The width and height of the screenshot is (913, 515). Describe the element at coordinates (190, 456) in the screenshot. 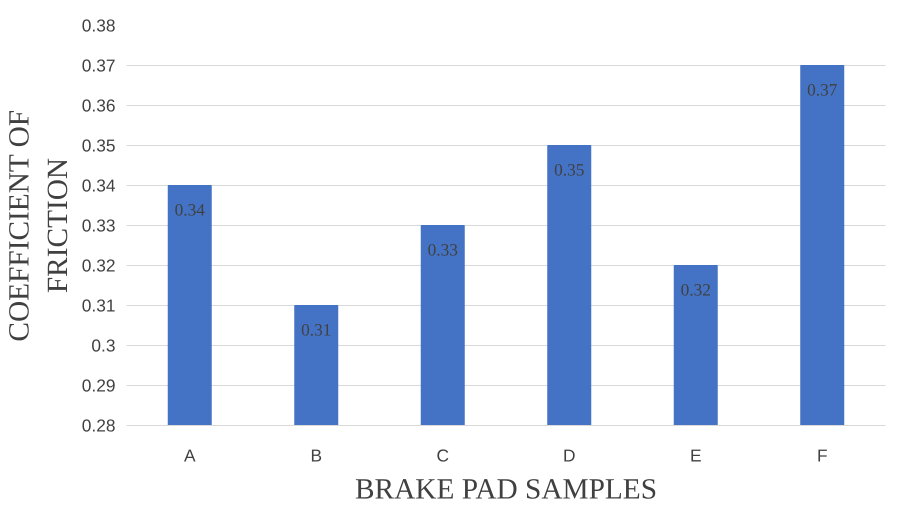

I see `x-tick-label: A` at that location.